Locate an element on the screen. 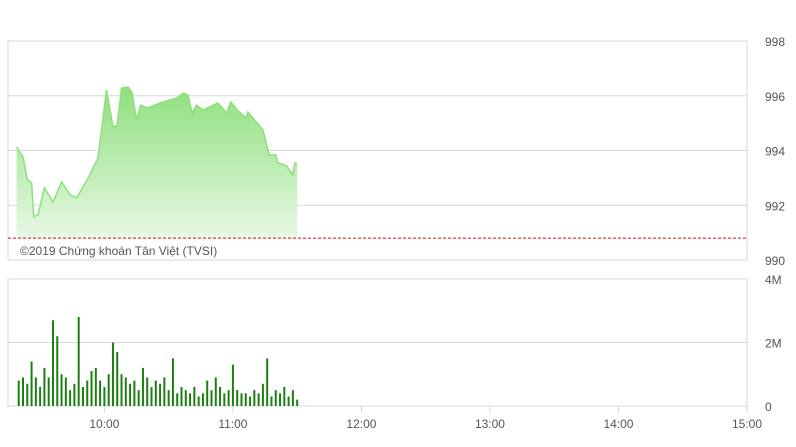 This screenshot has height=447, width=796. time-tick-label: 12:00 is located at coordinates (361, 424).